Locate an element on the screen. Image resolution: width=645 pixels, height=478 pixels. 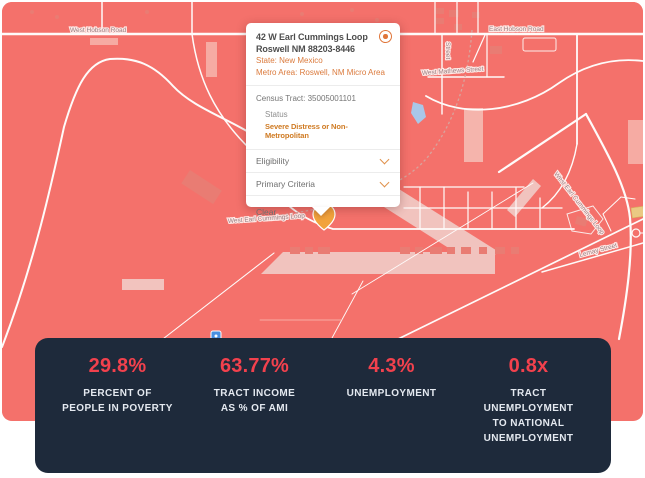
metro-area-row: Metro Area: Roswell, NM Micro Area is located at coordinates (323, 73).